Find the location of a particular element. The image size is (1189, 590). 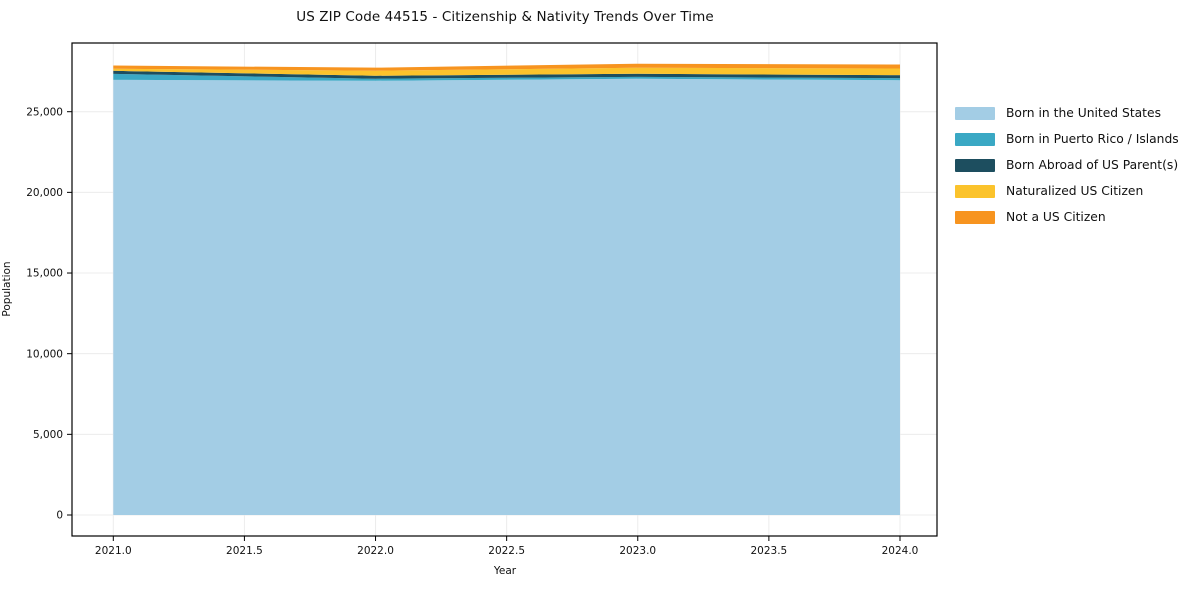

legend-item-4: Not a US Citizen is located at coordinates (1067, 217).